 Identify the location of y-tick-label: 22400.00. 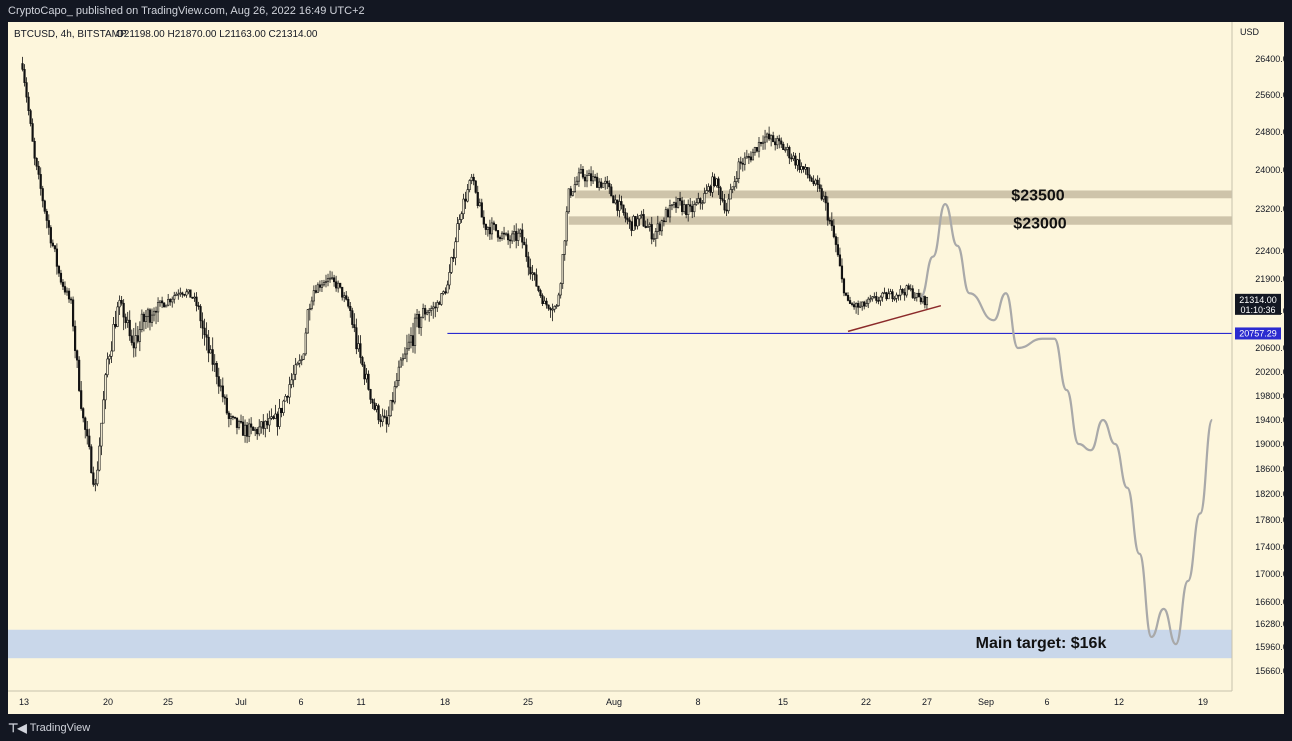
(1269, 251).